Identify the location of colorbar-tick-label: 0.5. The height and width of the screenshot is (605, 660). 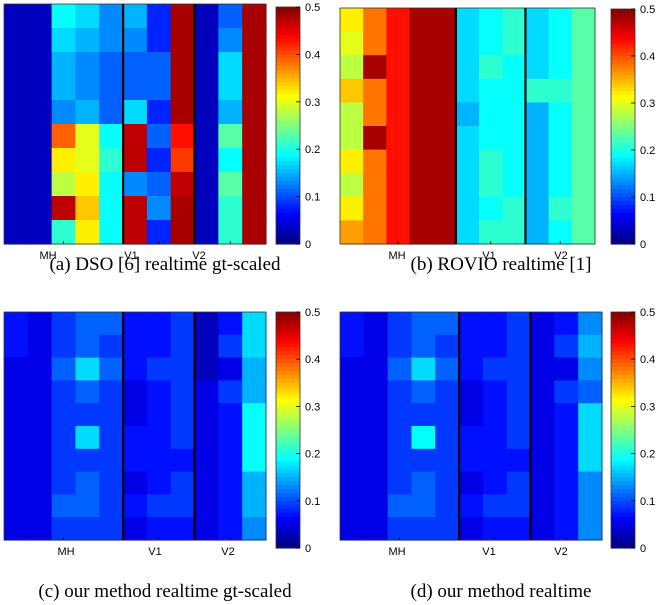
(647, 313).